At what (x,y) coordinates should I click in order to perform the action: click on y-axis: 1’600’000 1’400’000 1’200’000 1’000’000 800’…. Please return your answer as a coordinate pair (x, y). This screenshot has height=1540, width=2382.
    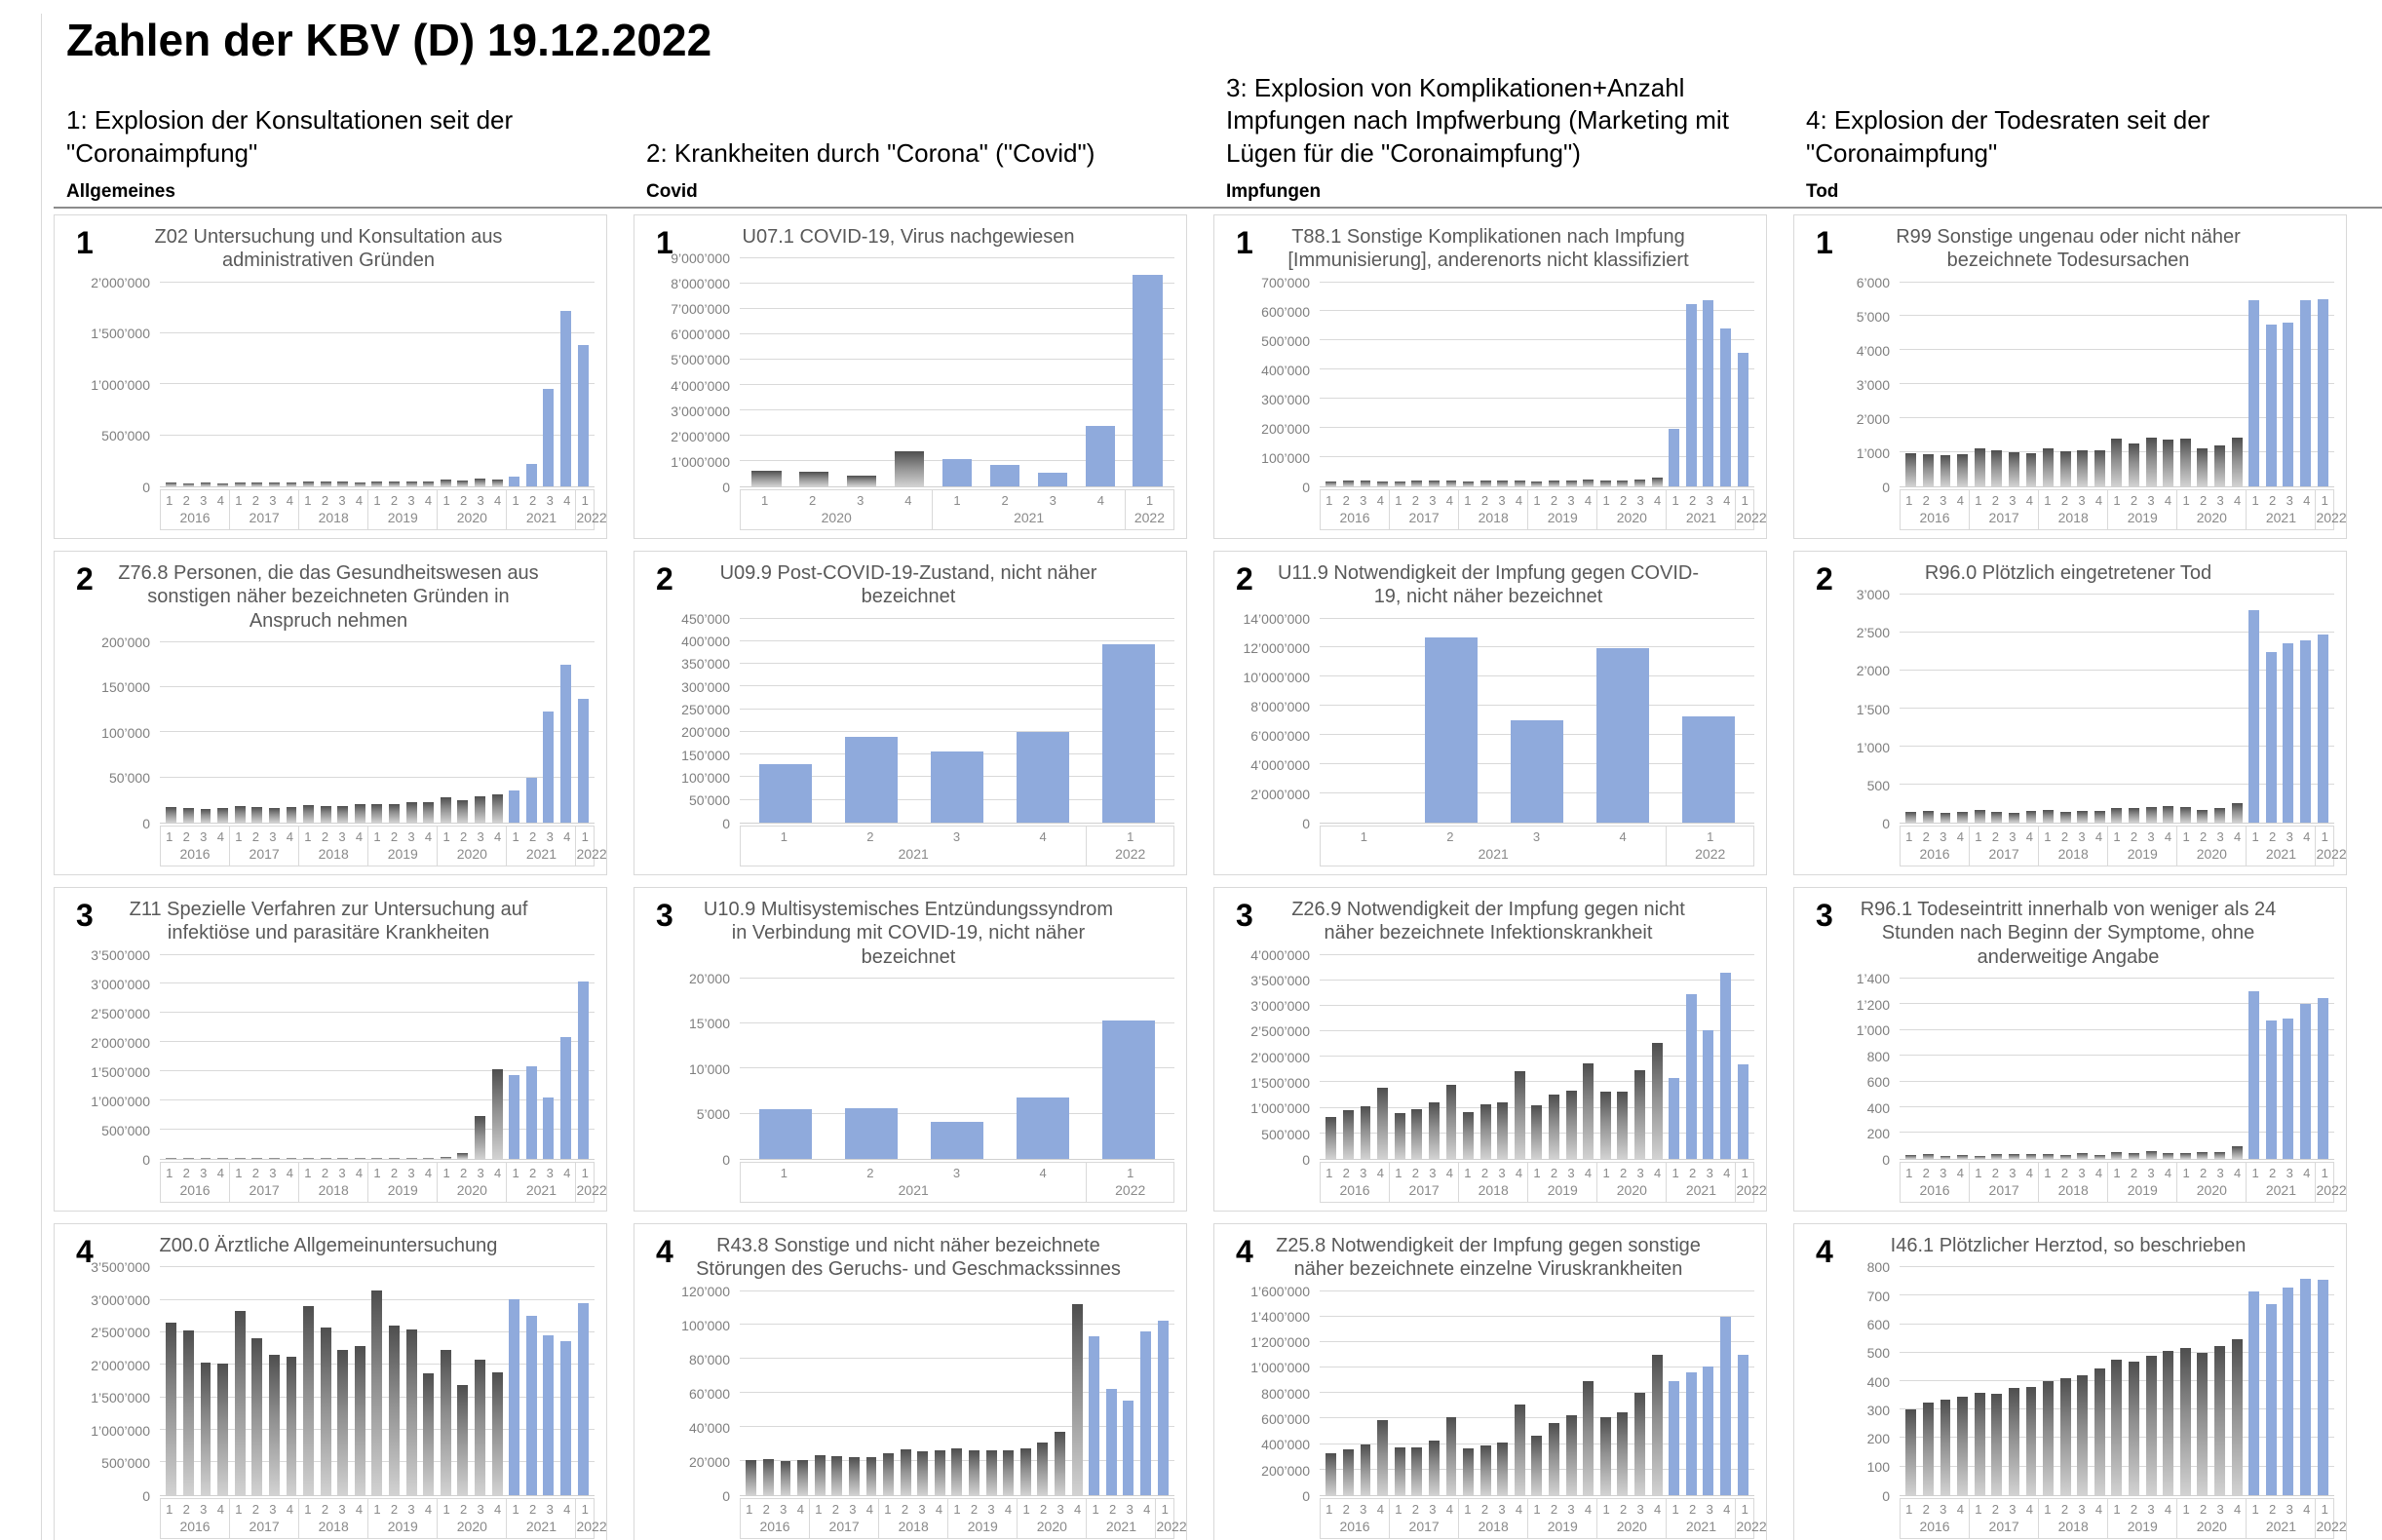
    Looking at the image, I should click on (1271, 1394).